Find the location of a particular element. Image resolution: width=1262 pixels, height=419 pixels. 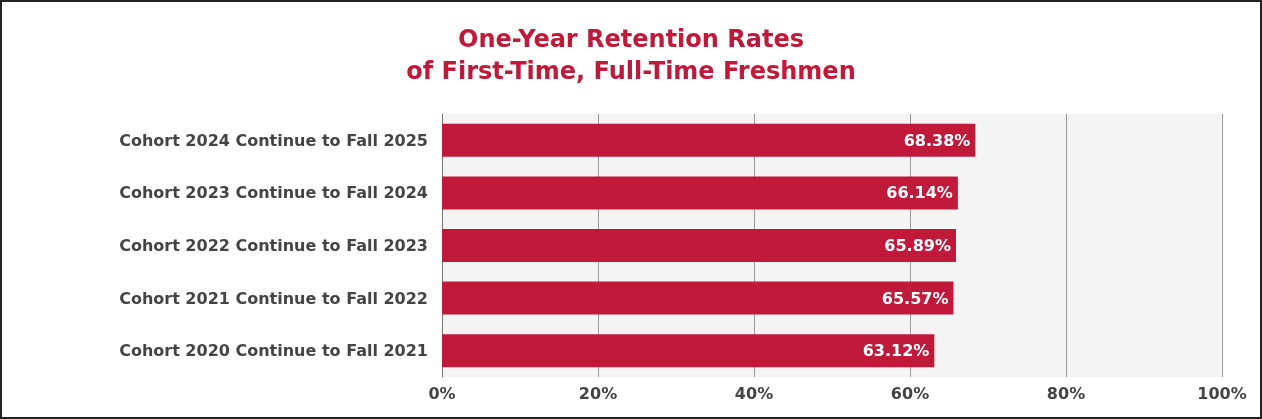

y-tick-label: Cohort 2024 Continue to Fall 2025 is located at coordinates (273, 140).